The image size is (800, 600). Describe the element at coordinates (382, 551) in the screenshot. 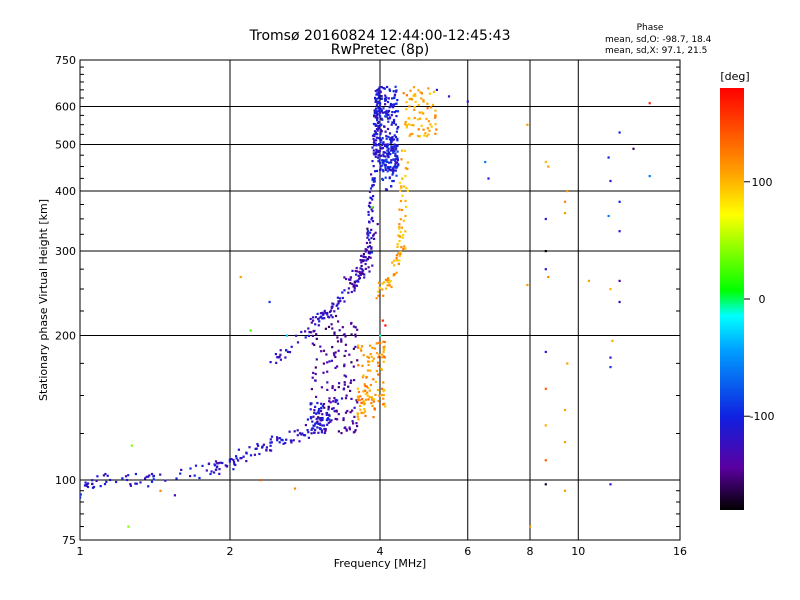

I see `x-axis-ticks: 1 2 4 6 8 10 16` at that location.